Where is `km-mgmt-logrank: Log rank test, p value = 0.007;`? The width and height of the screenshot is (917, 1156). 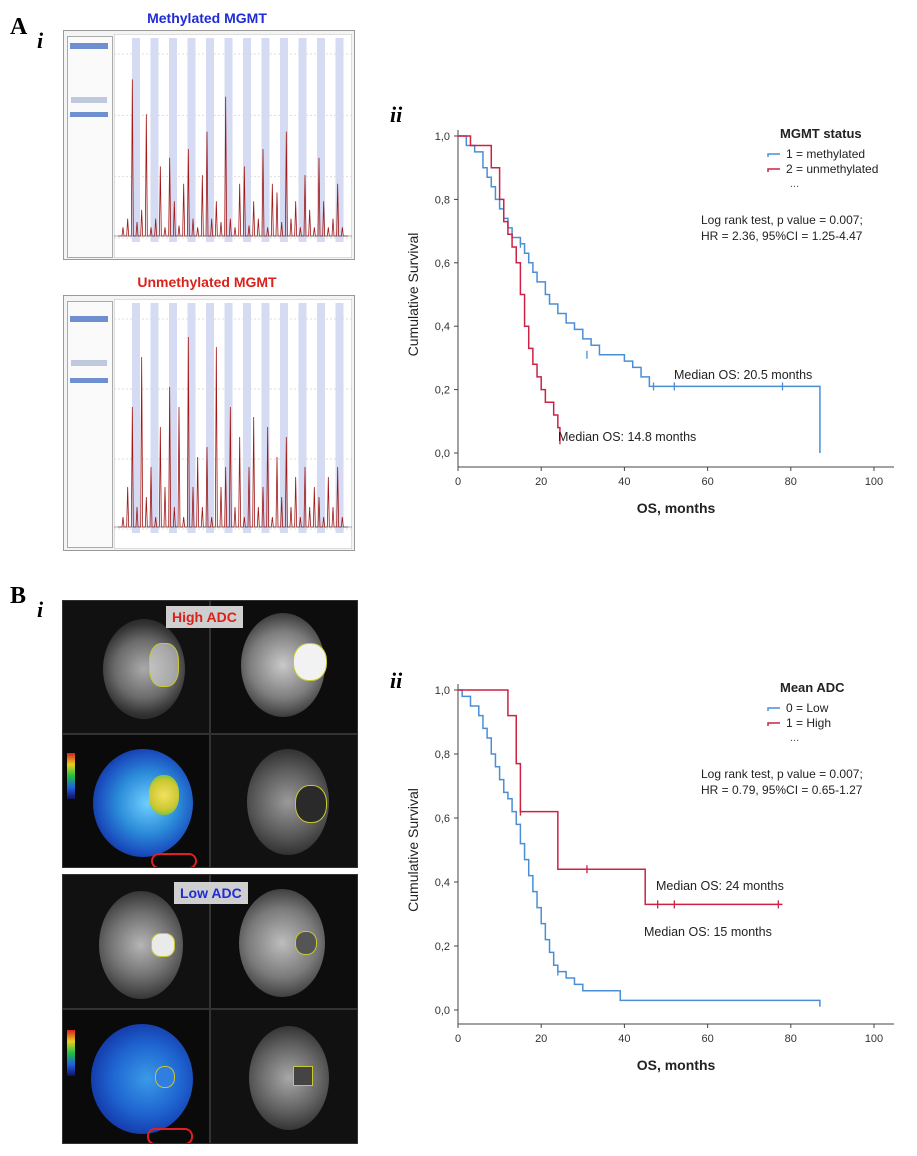 km-mgmt-logrank: Log rank test, p value = 0.007; is located at coordinates (782, 220).